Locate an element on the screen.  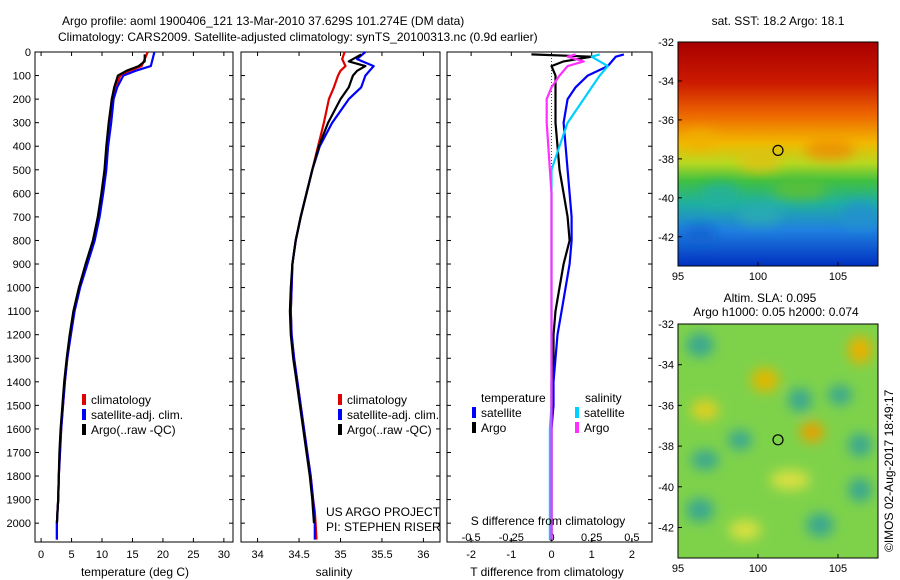
sal-legend-label: climatology is located at coordinates (377, 400).